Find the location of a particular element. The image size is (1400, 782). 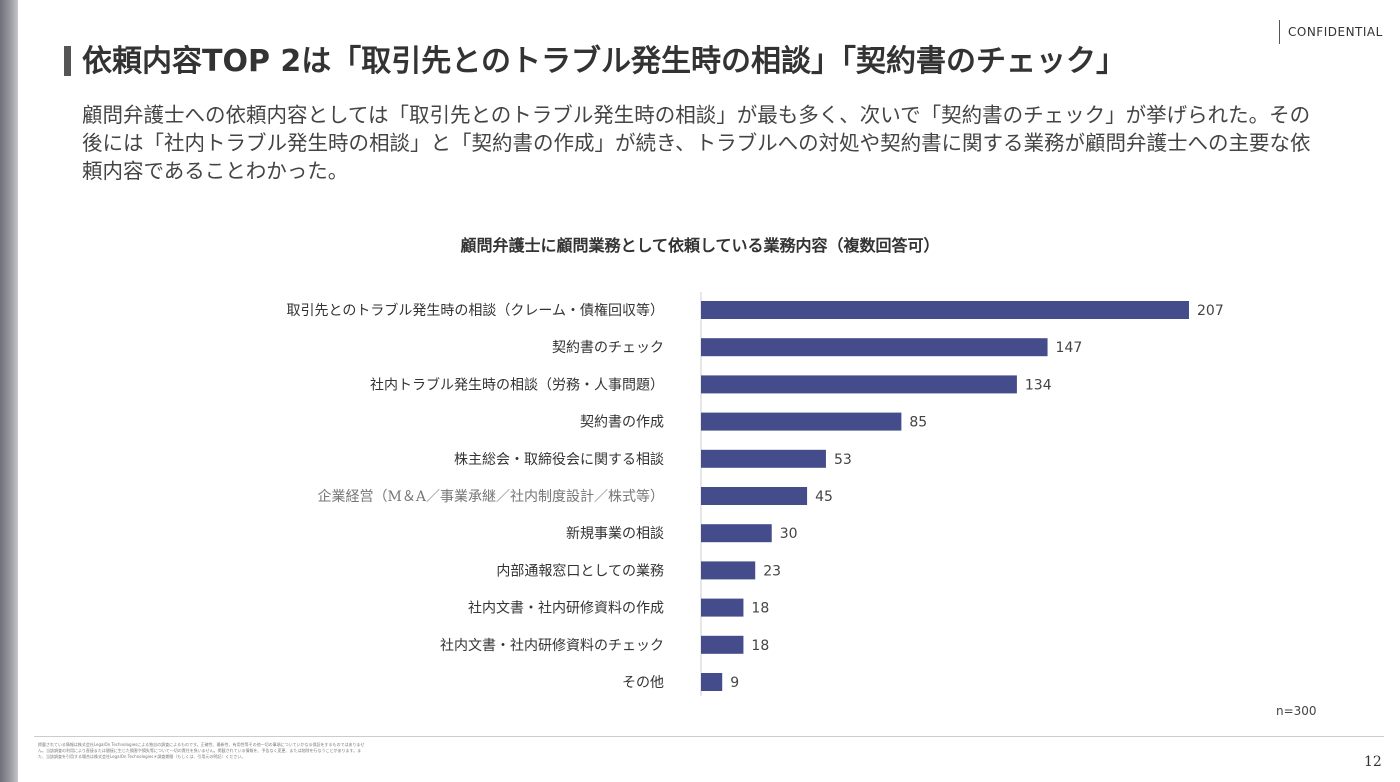

bar-value-label: 23 is located at coordinates (772, 571).